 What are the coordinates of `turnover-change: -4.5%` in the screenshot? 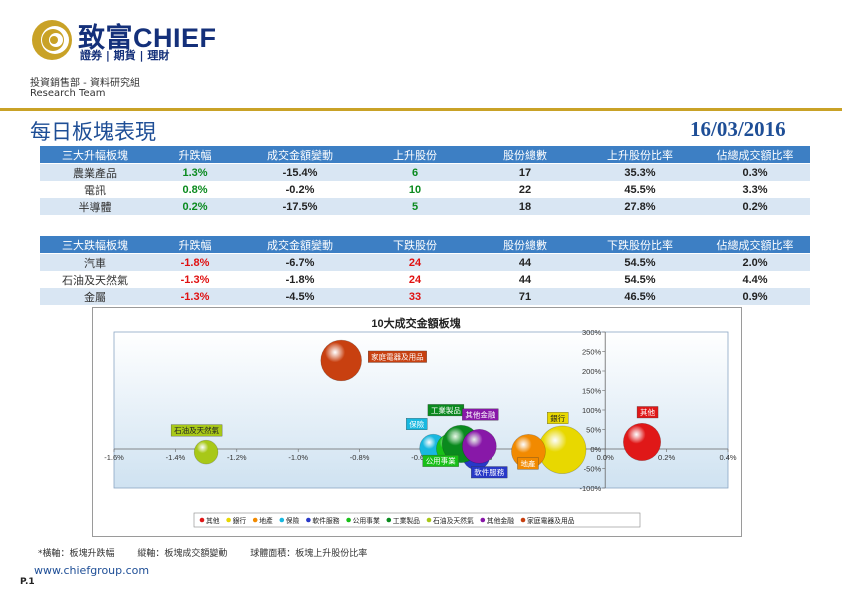 It's located at (300, 296).